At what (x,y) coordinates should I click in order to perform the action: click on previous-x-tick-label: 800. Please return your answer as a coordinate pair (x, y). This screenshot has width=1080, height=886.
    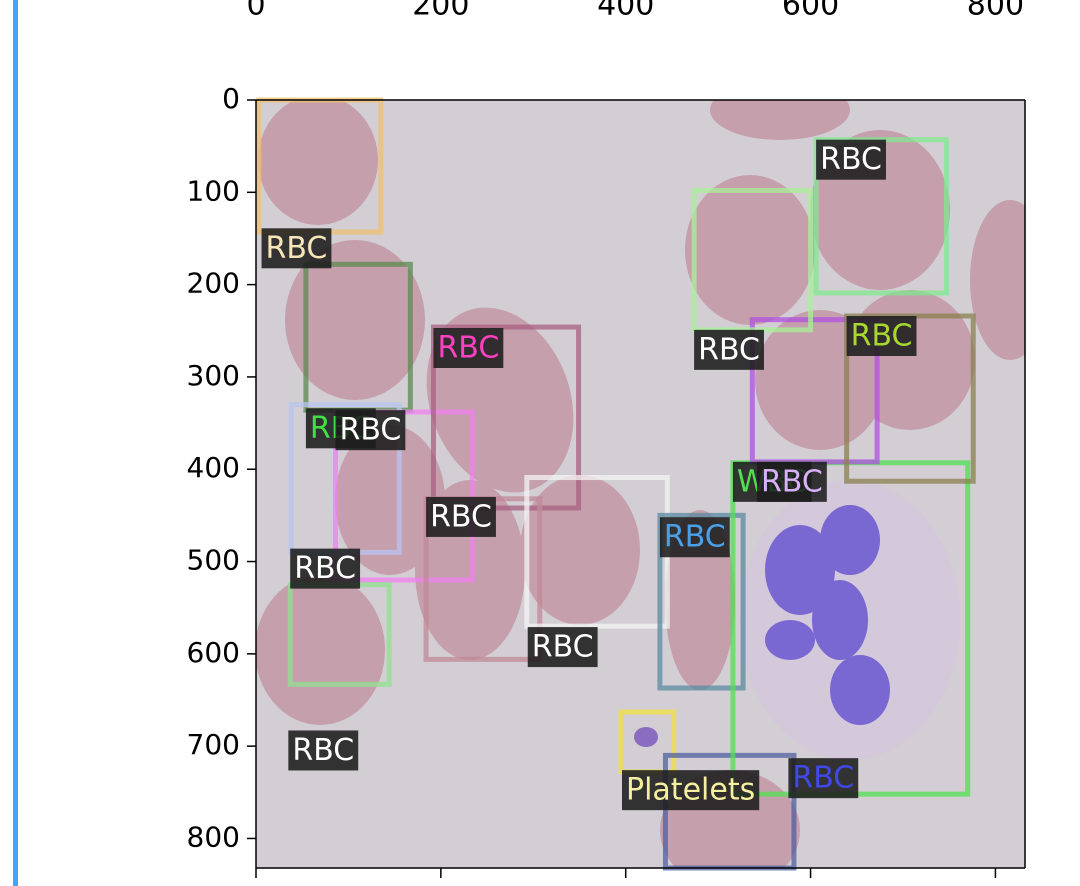
    Looking at the image, I should click on (995, 11).